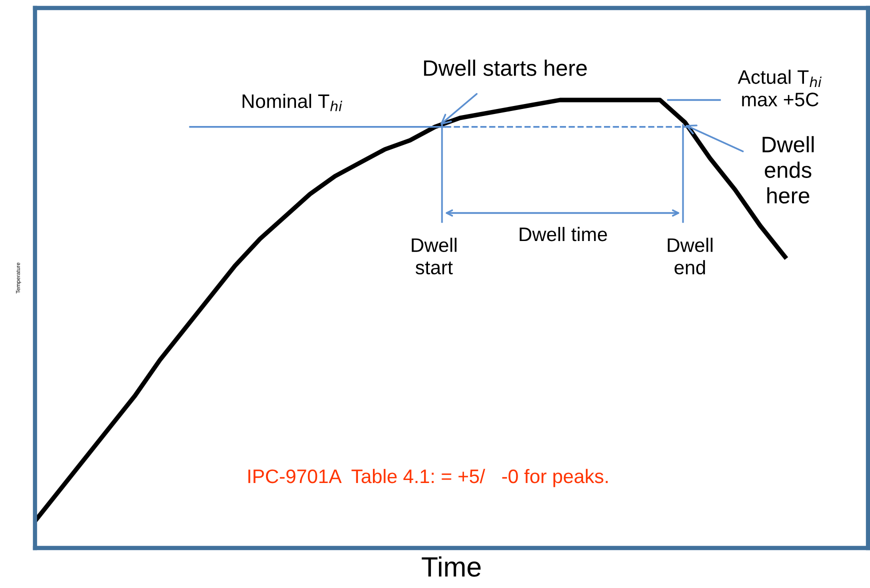  Describe the element at coordinates (451, 566) in the screenshot. I see `x-axis-title: Time` at that location.